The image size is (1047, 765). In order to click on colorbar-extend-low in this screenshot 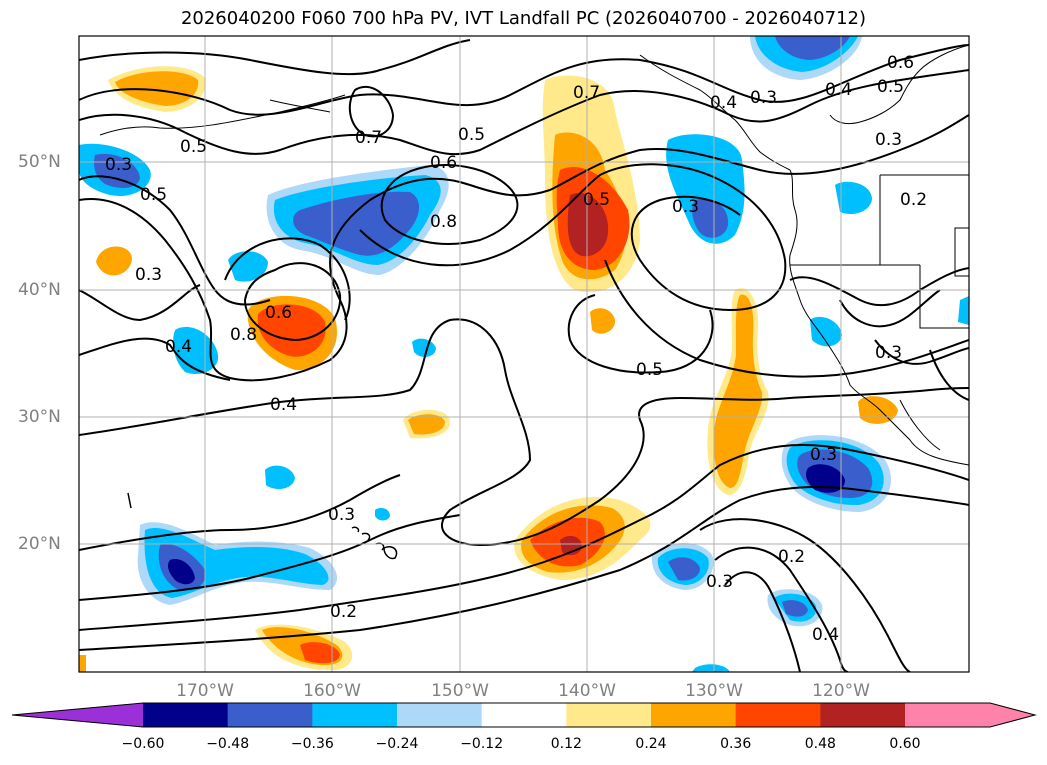, I will do `click(77, 715)`.